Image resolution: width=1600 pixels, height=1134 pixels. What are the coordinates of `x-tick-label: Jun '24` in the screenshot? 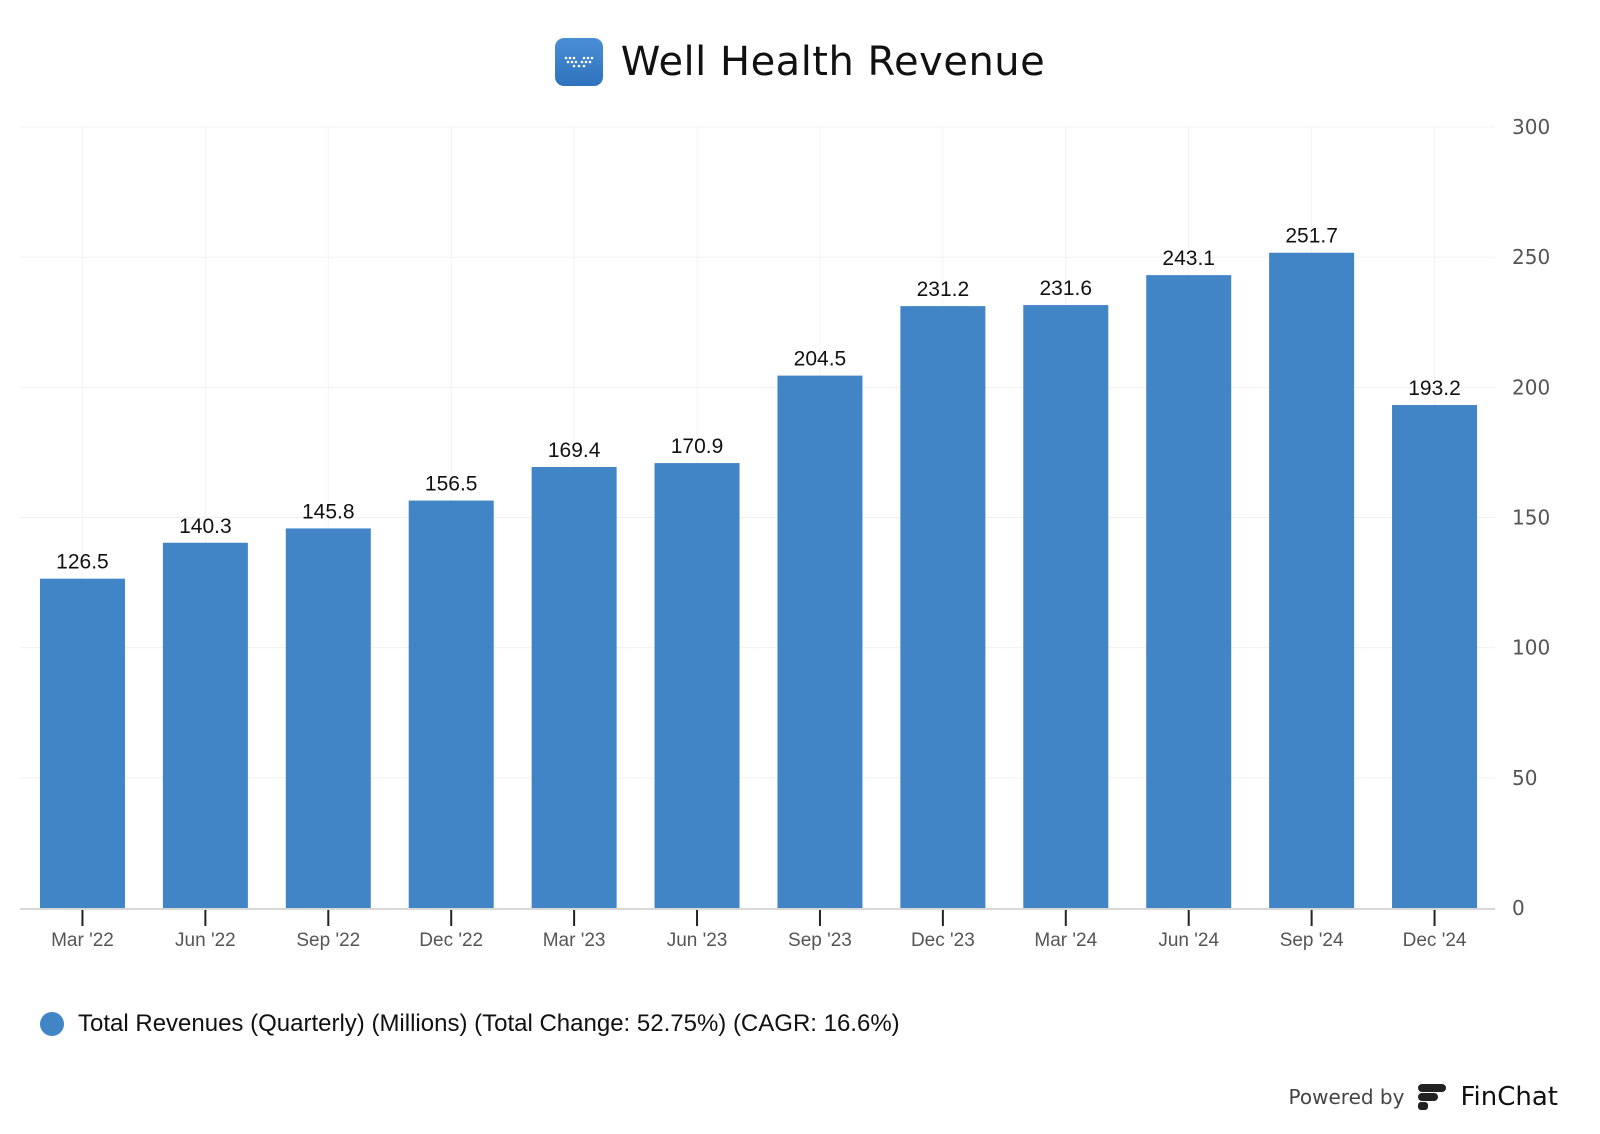 It's located at (1188, 940).